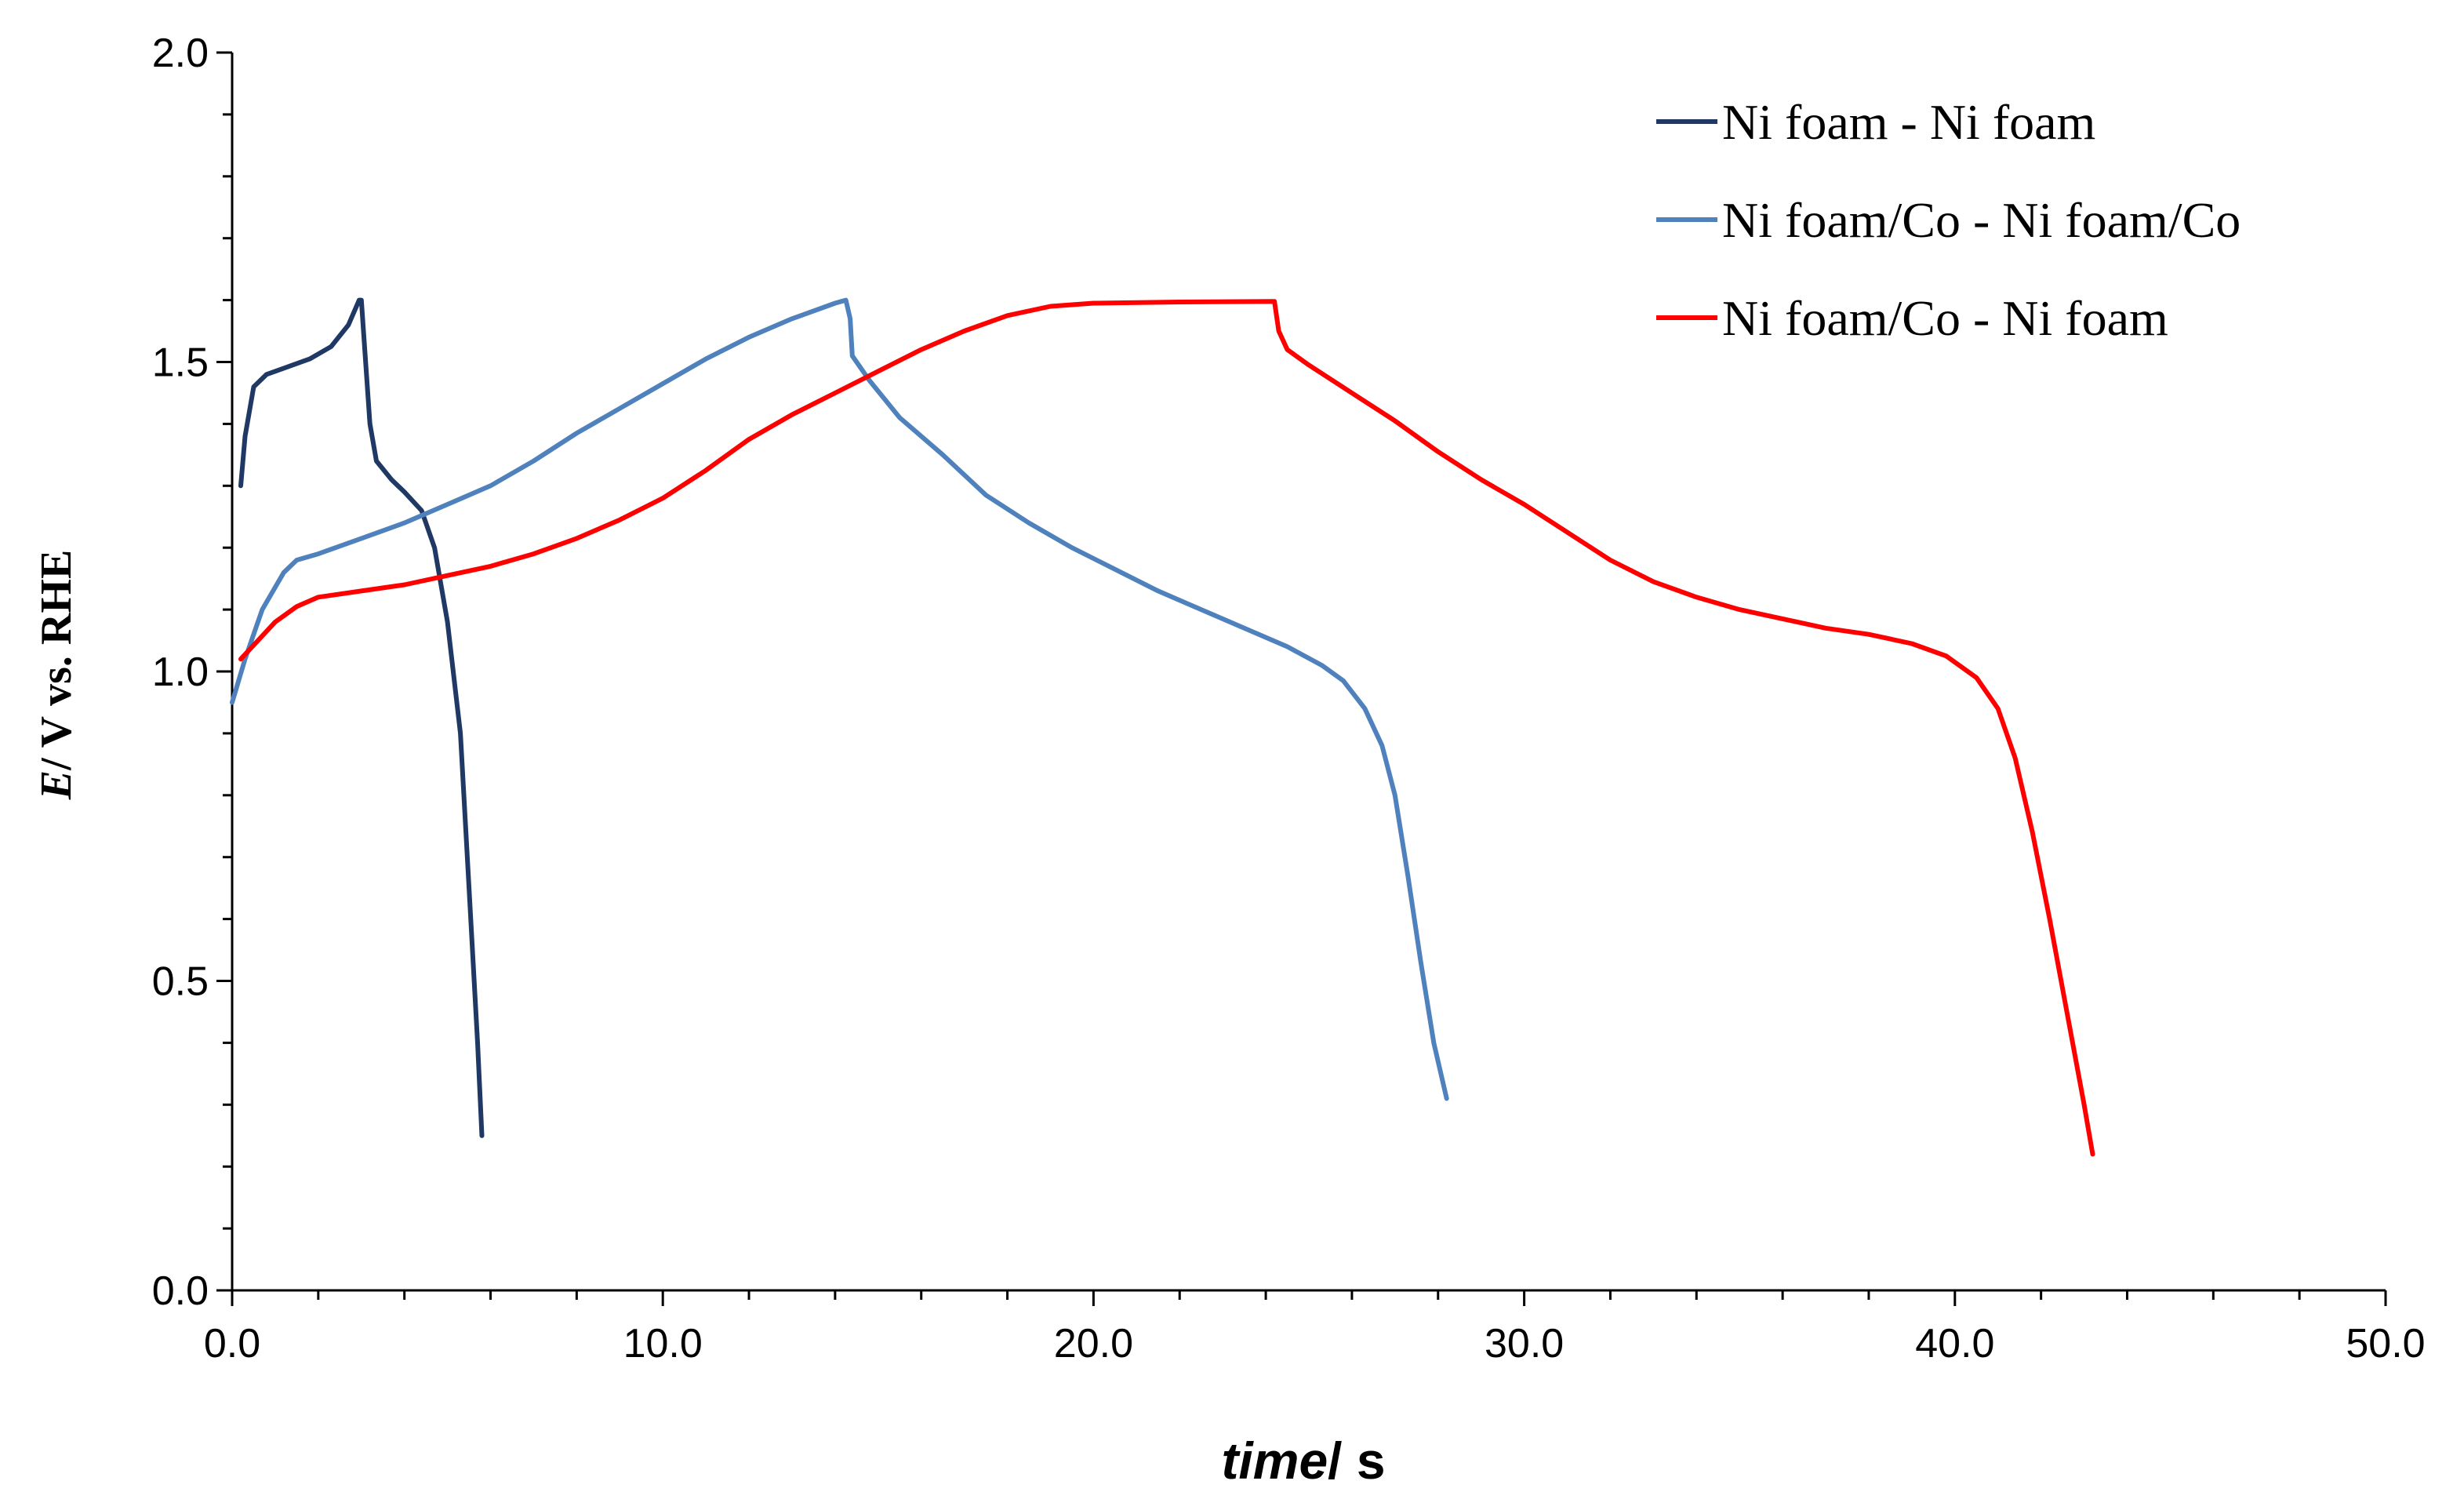  Describe the element at coordinates (1908, 122) in the screenshot. I see `legend-label-1: Ni foam - Ni foam` at that location.